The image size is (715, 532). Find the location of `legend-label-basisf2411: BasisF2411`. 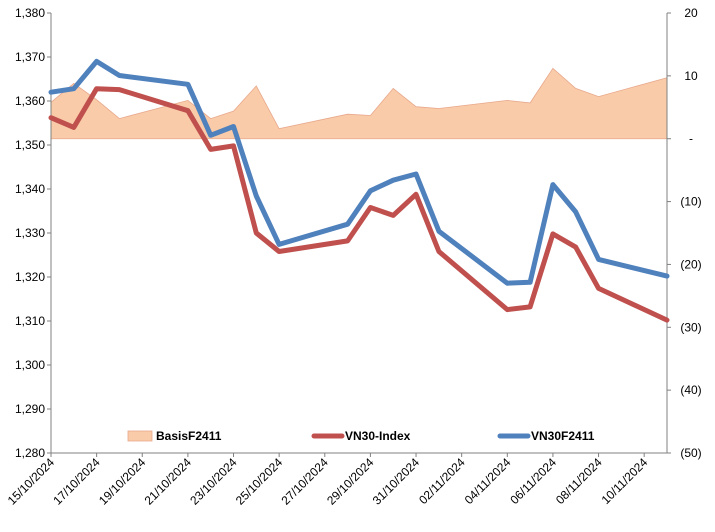

legend-label-basisf2411: BasisF2411 is located at coordinates (189, 436).